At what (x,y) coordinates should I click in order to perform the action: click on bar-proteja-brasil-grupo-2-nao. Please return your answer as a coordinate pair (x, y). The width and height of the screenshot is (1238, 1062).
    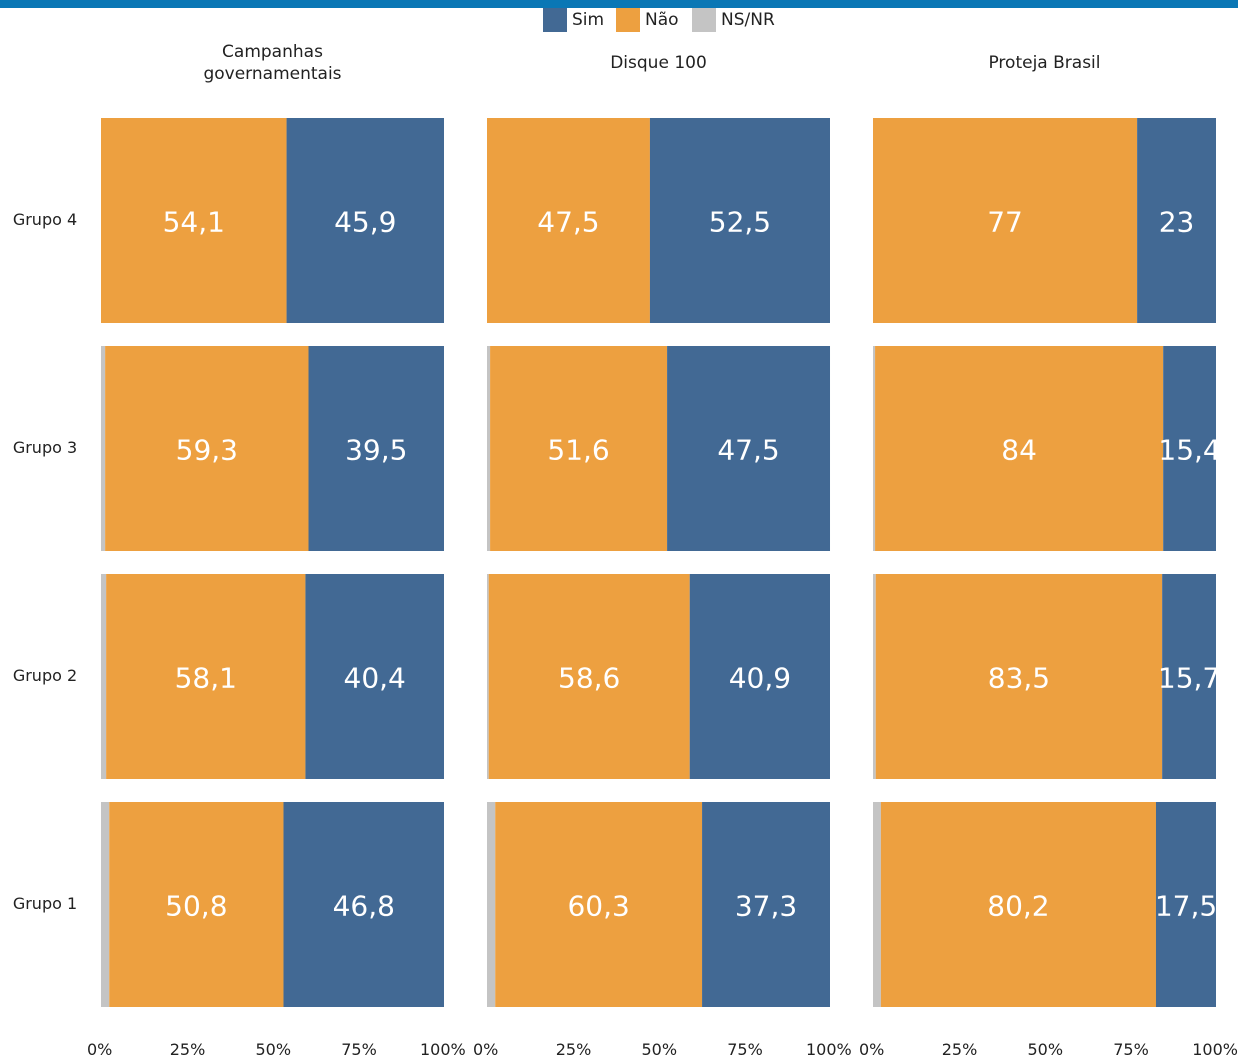
    Looking at the image, I should click on (1019, 676).